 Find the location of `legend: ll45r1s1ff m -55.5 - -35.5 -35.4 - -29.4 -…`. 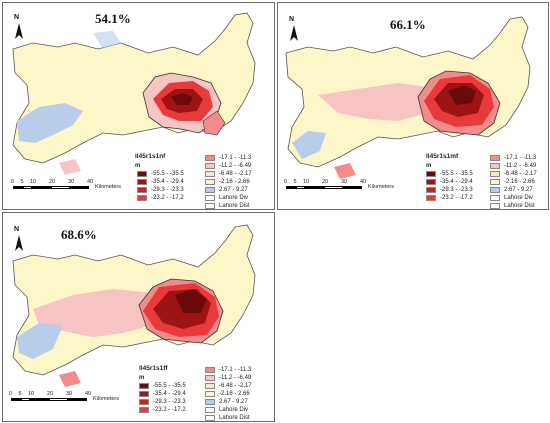

legend: ll45r1s1ff m -55.5 - -35.5 -35.4 - -29.4 -… is located at coordinates (204, 393).